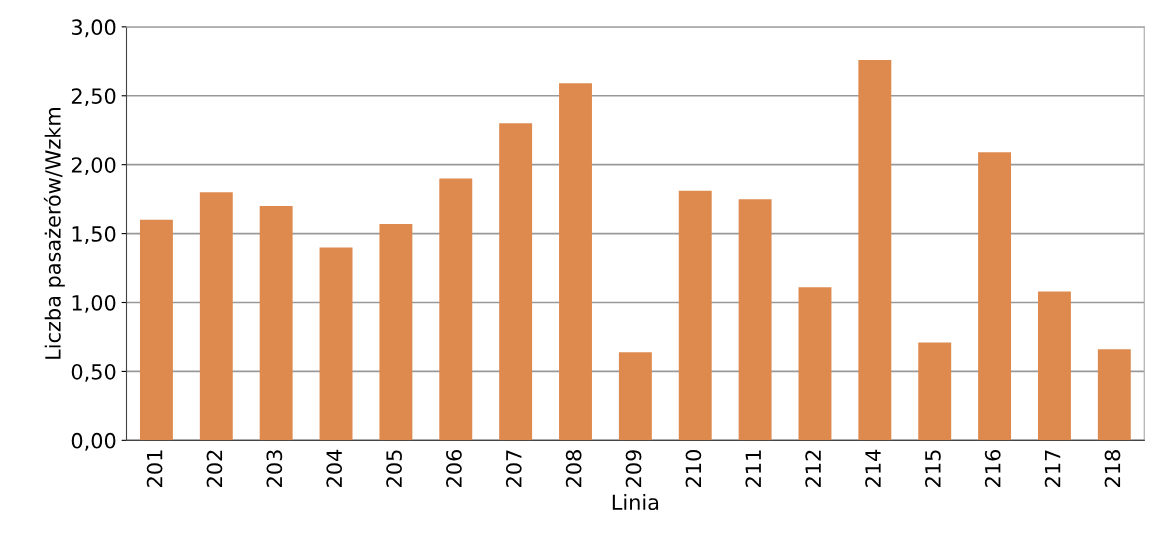 Image resolution: width=1150 pixels, height=537 pixels. Describe the element at coordinates (933, 468) in the screenshot. I see `x-tick-label: 215` at that location.